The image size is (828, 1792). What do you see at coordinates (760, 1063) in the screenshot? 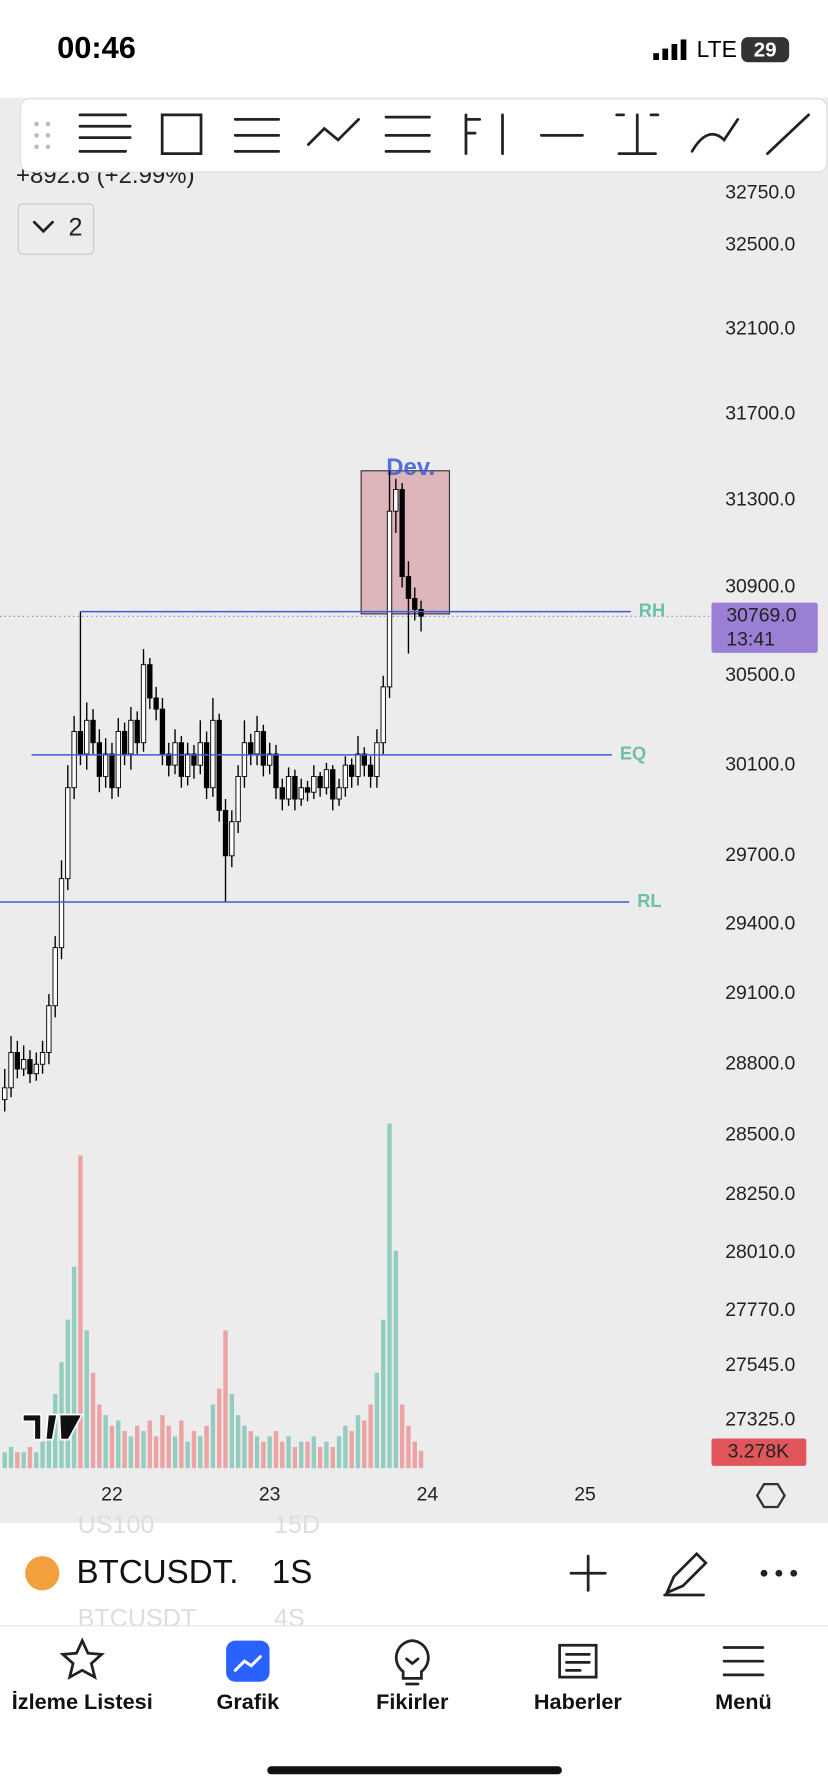
I see `y-tick-label: 28800.0` at bounding box center [760, 1063].